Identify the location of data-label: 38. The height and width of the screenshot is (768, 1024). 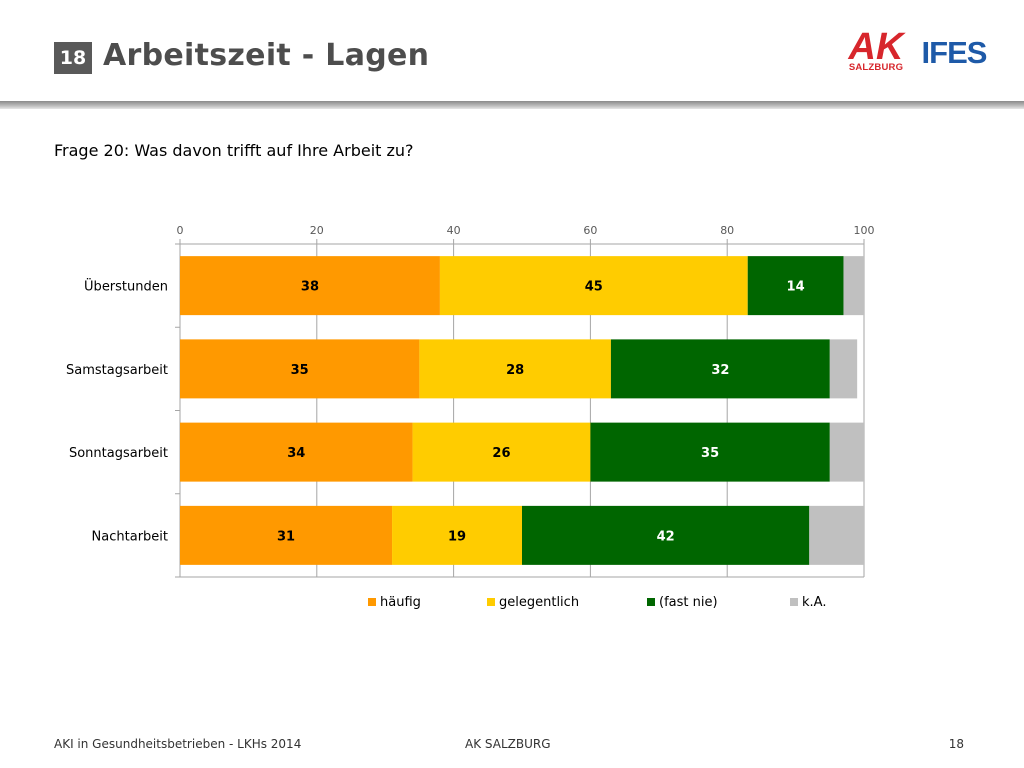
(310, 287).